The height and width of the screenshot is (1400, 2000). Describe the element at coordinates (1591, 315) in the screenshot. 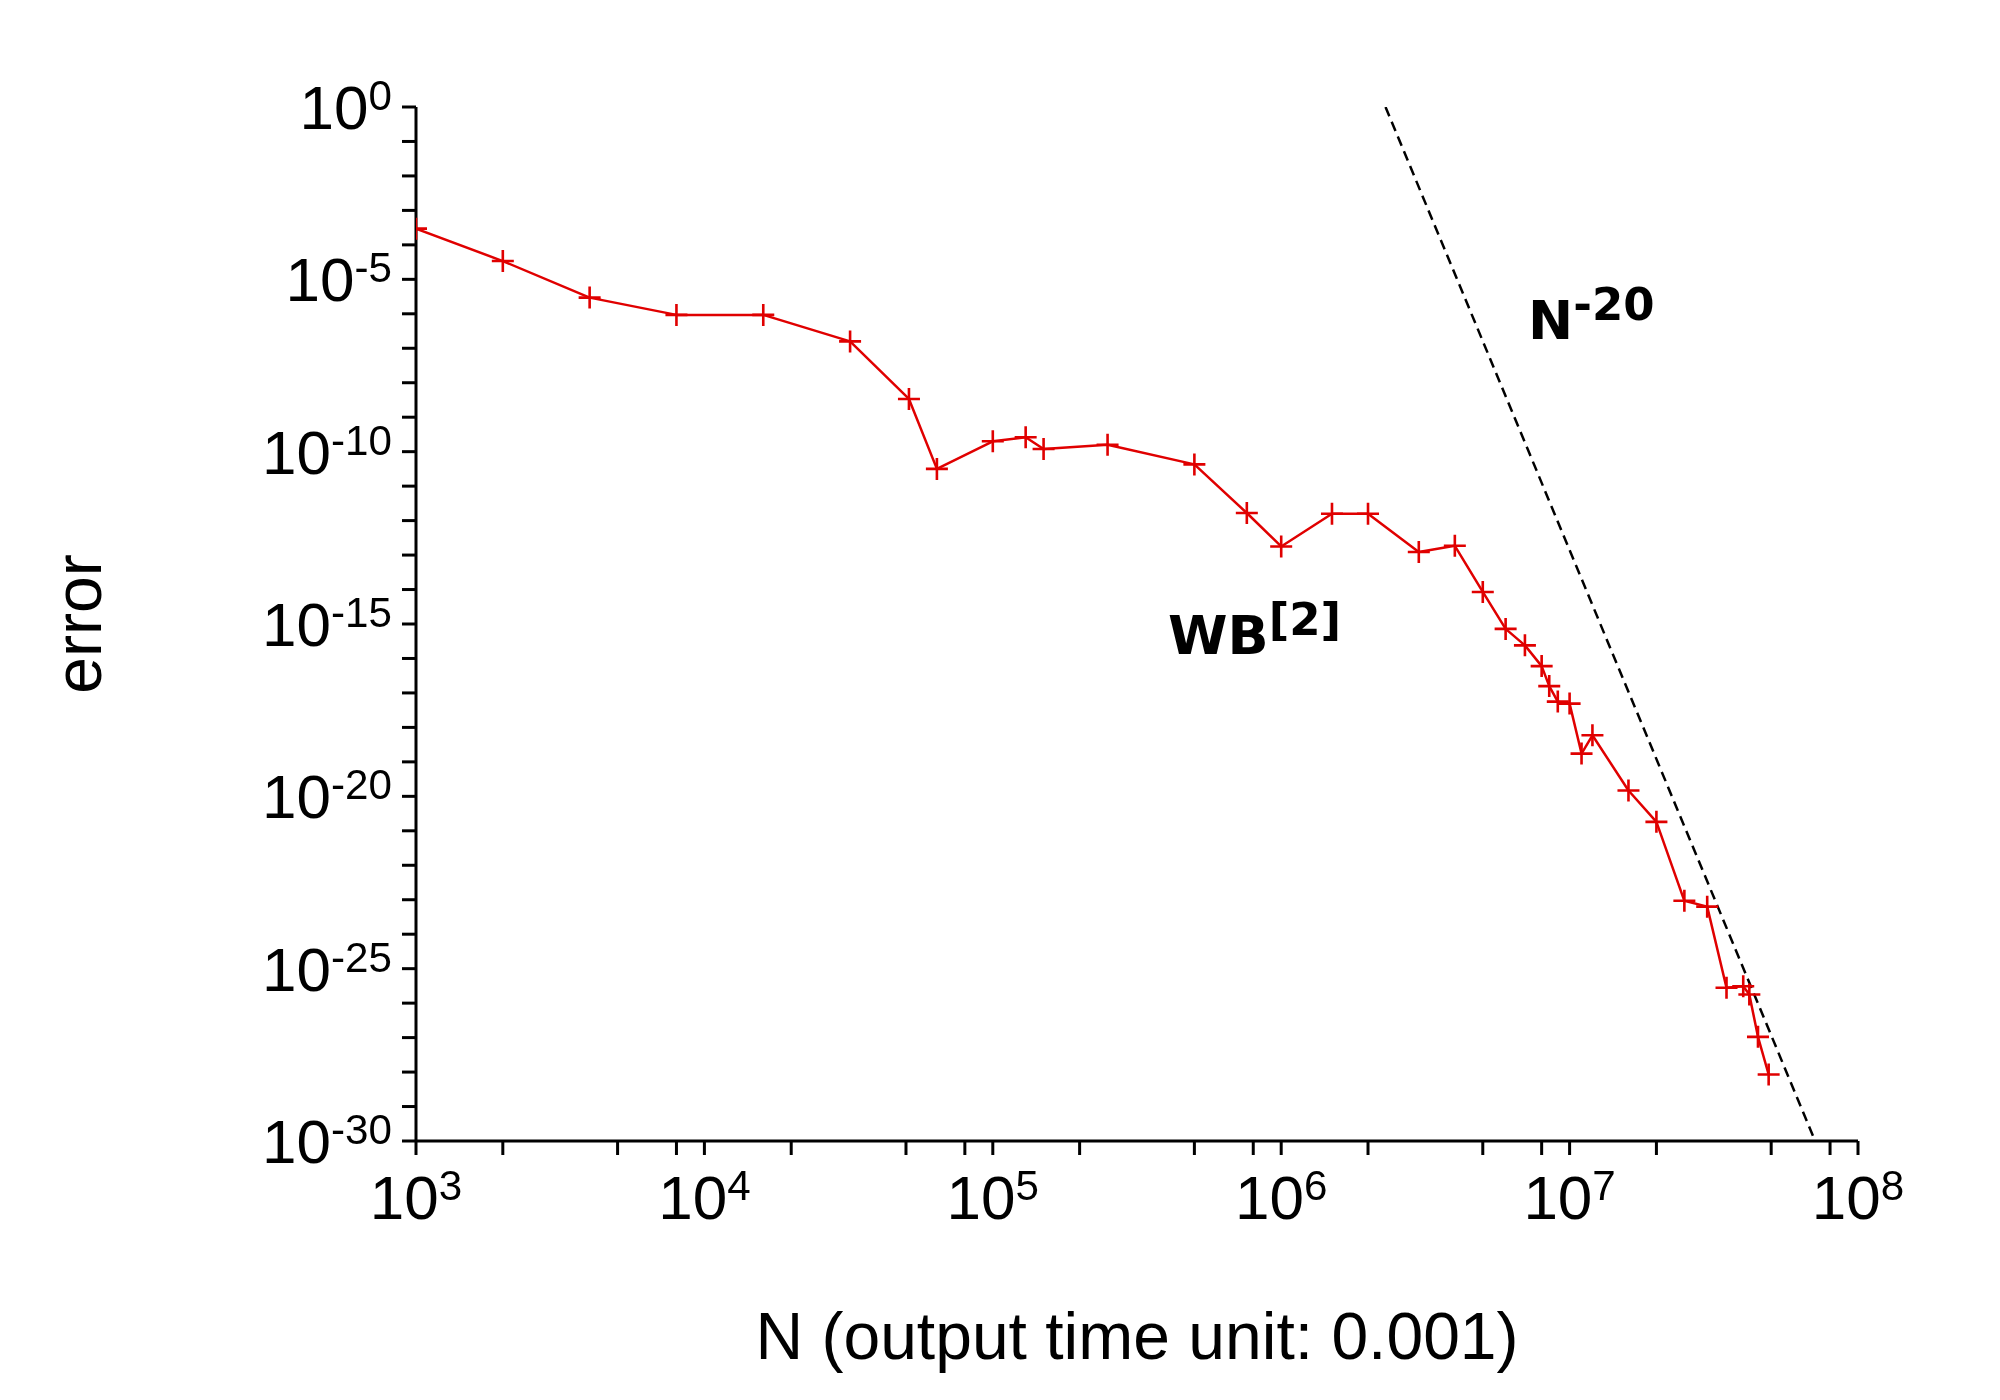

I see `annotation: N$^{-20}$` at that location.